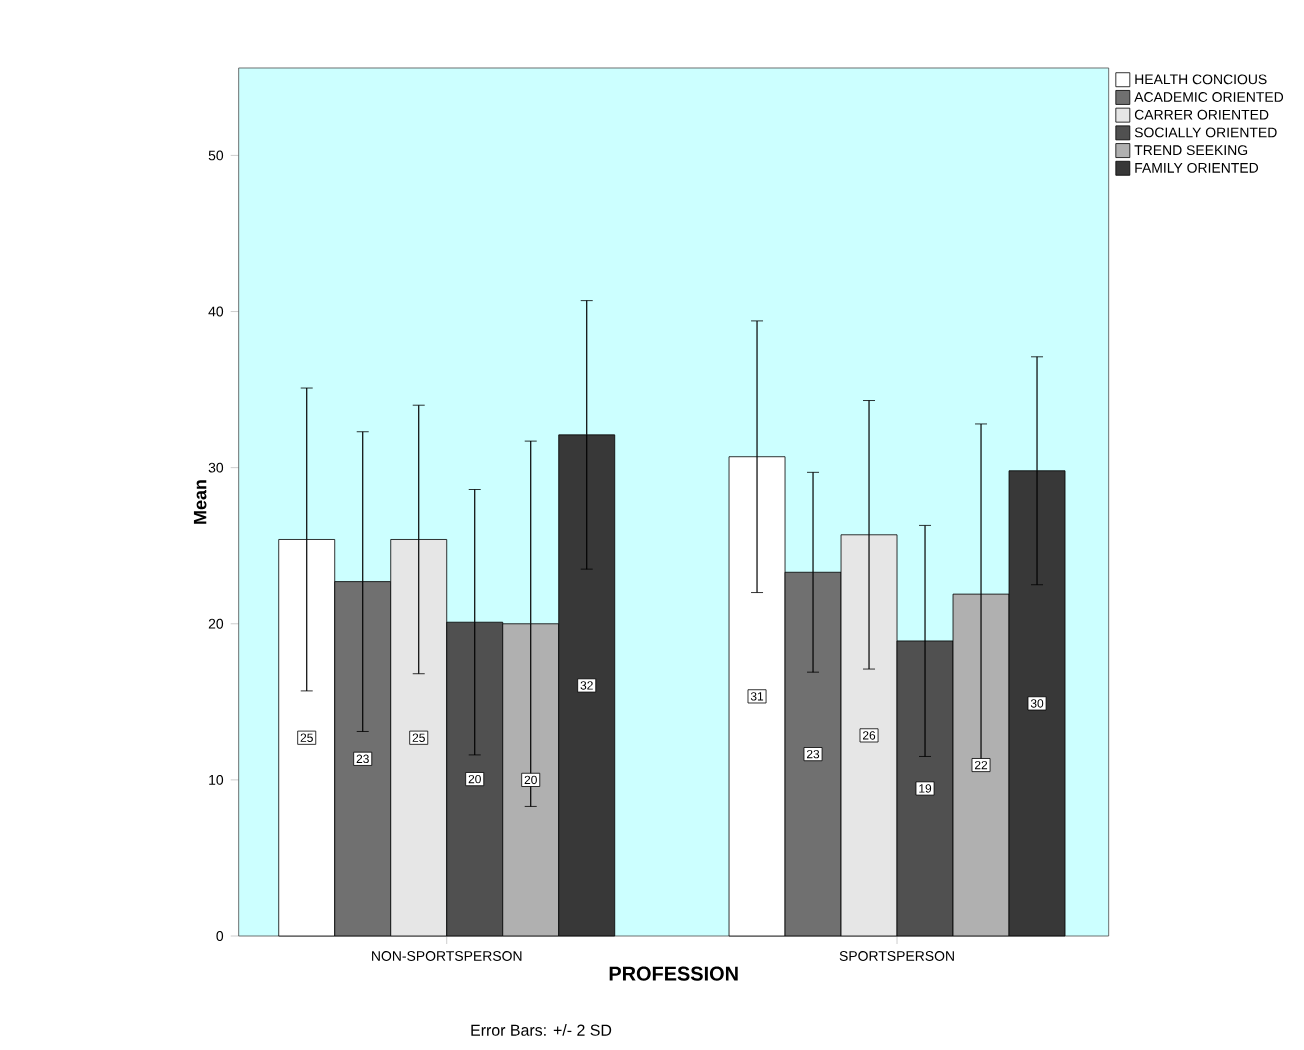  I want to click on x-axis-title: PROFESSION, so click(673, 973).